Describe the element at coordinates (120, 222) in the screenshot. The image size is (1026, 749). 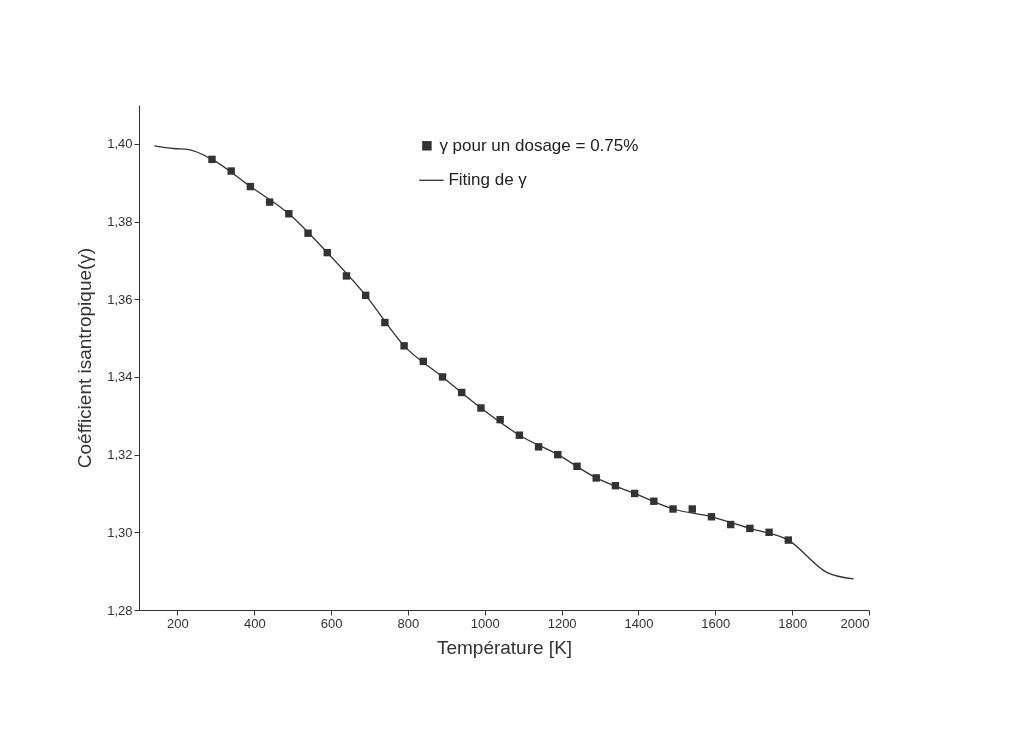
I see `y-tick-label: 1,38` at that location.